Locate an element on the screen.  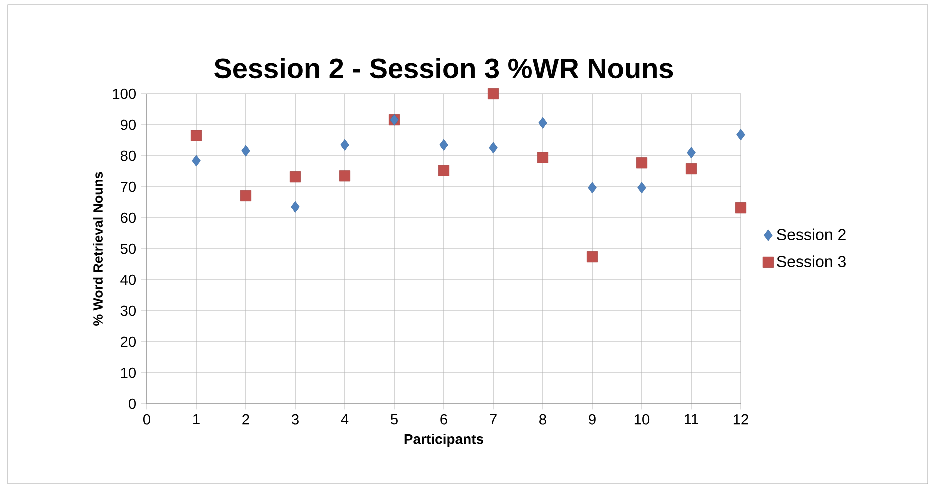
y-tick-label: 0 is located at coordinates (132, 404).